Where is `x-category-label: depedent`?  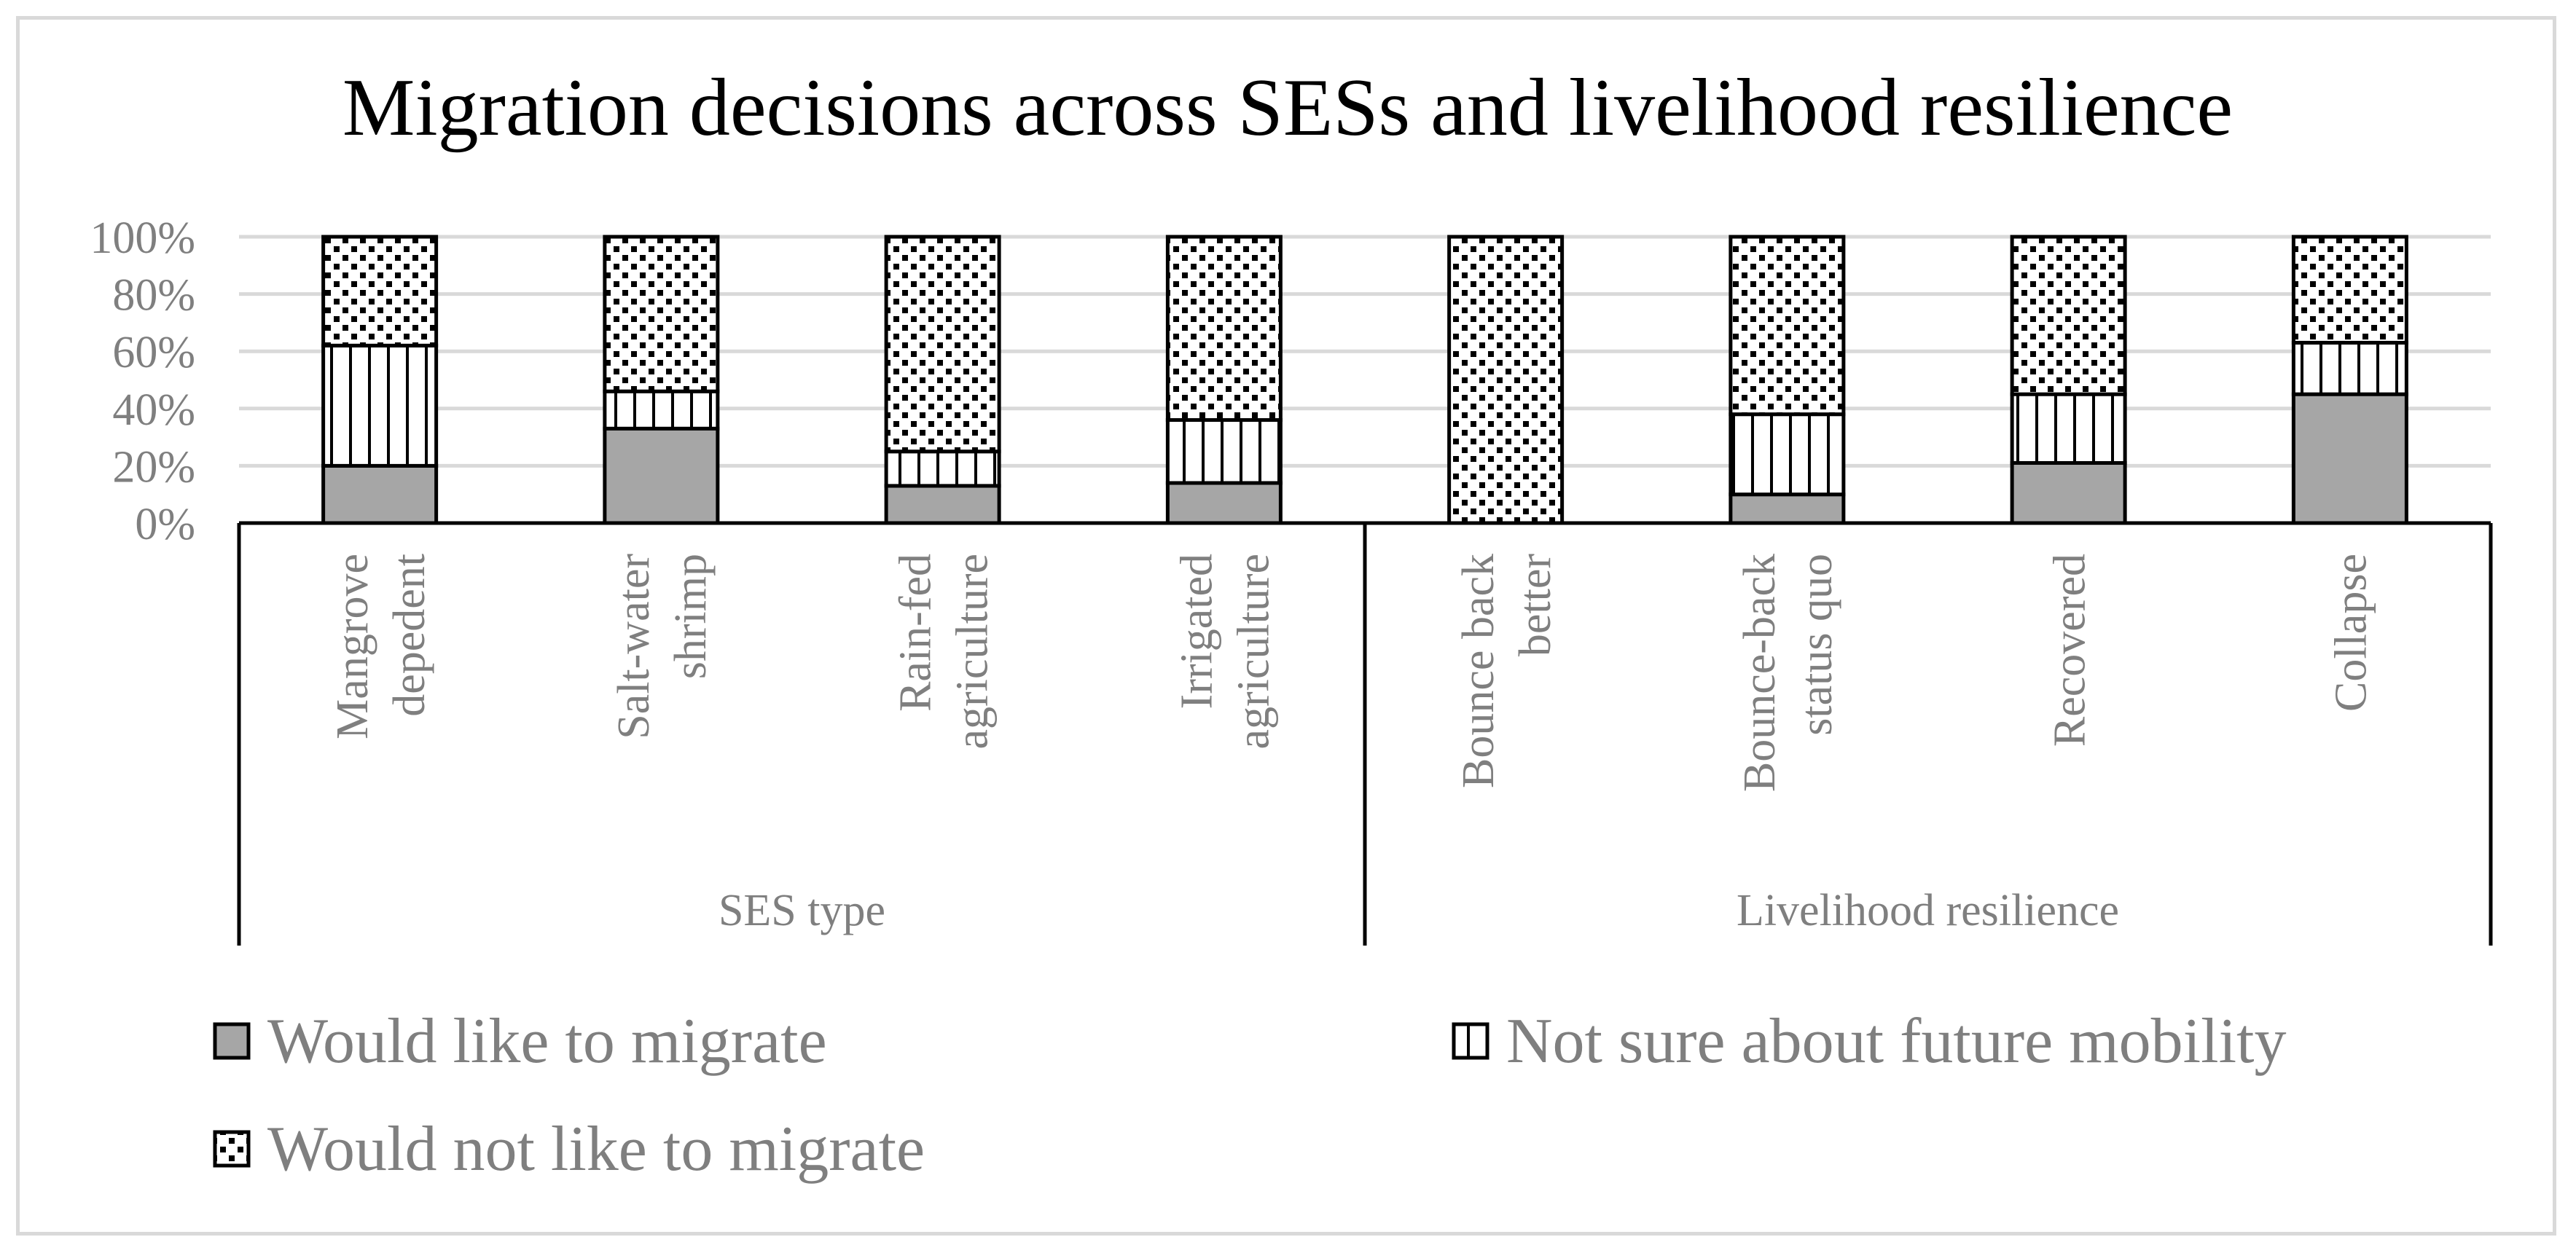
x-category-label: depedent is located at coordinates (409, 635).